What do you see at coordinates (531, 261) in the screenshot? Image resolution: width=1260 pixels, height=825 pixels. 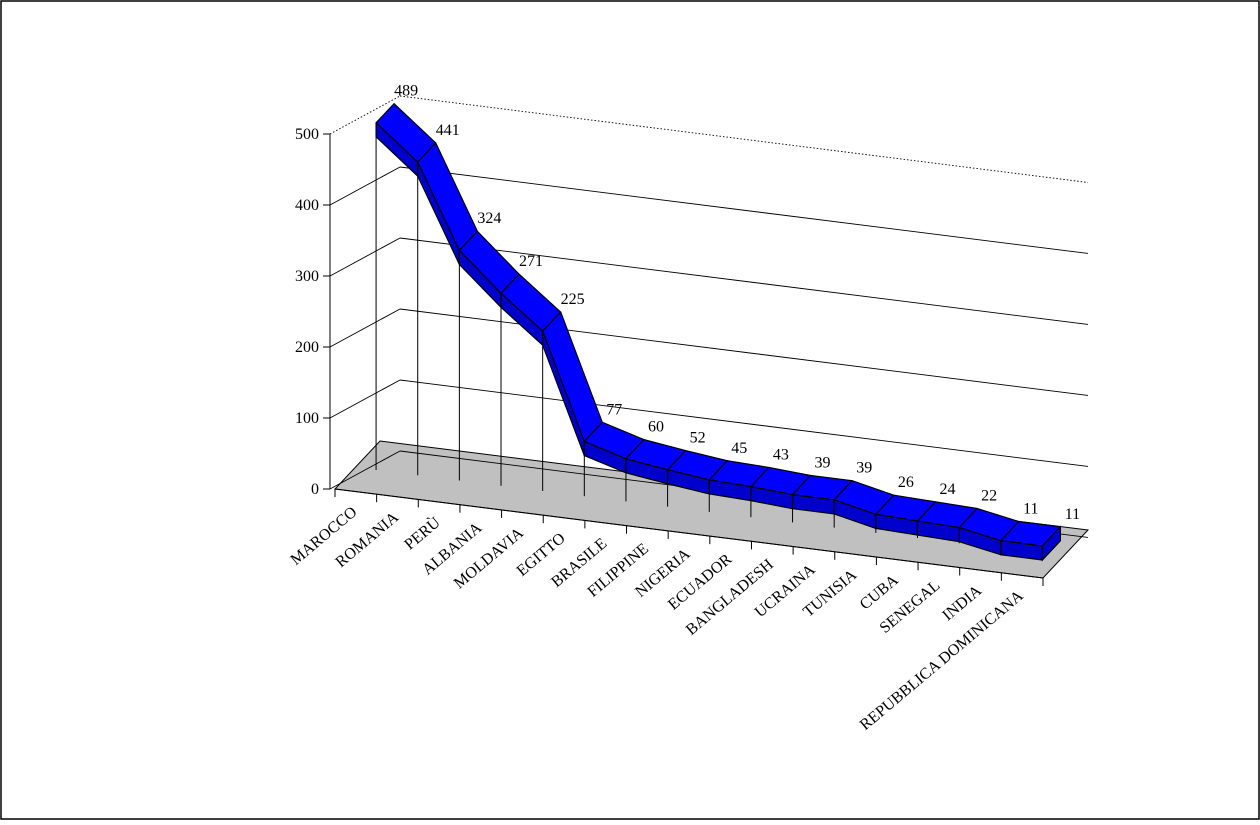 I see `data-label: 271` at bounding box center [531, 261].